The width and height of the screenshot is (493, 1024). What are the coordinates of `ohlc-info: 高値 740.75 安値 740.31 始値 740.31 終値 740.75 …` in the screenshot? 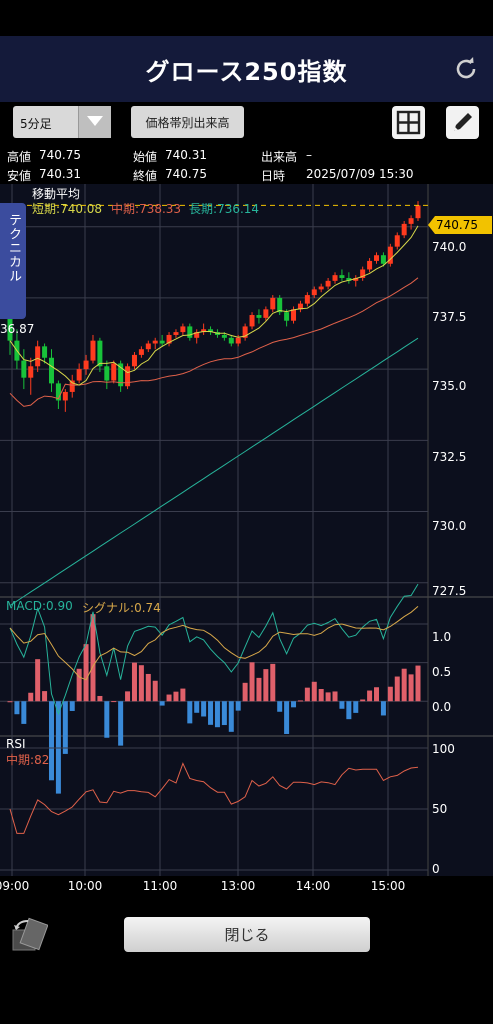 It's located at (215, 164).